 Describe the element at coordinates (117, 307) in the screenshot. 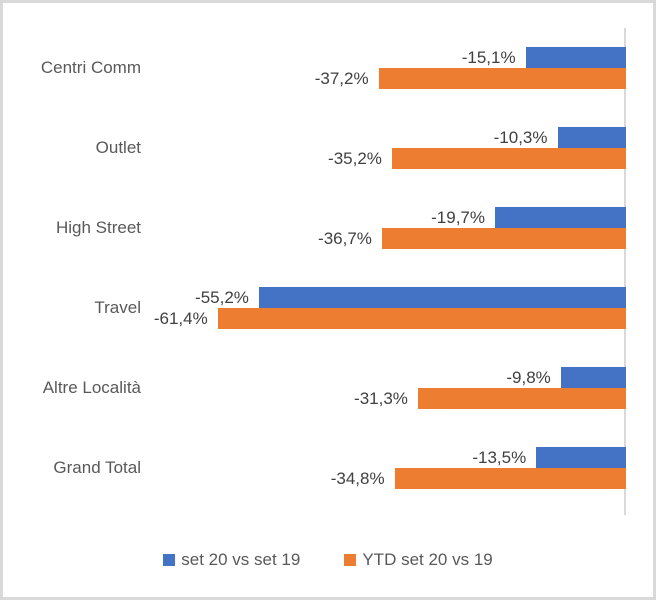

I see `category-label: Travel` at that location.